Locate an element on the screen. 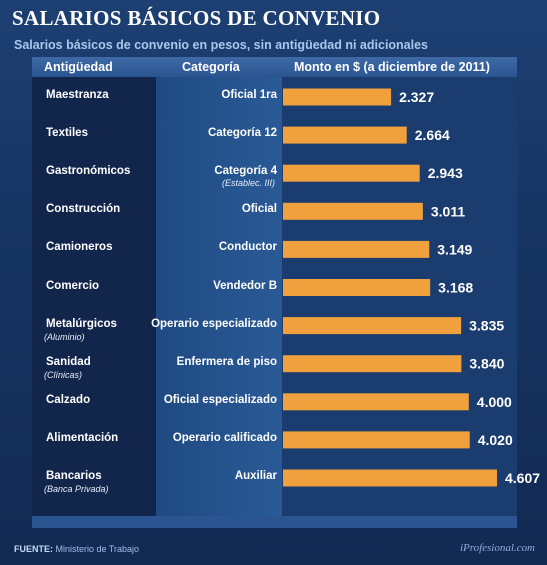 The image size is (547, 565). header-monto: Monto en $ (a diciembre de 2011) is located at coordinates (392, 67).